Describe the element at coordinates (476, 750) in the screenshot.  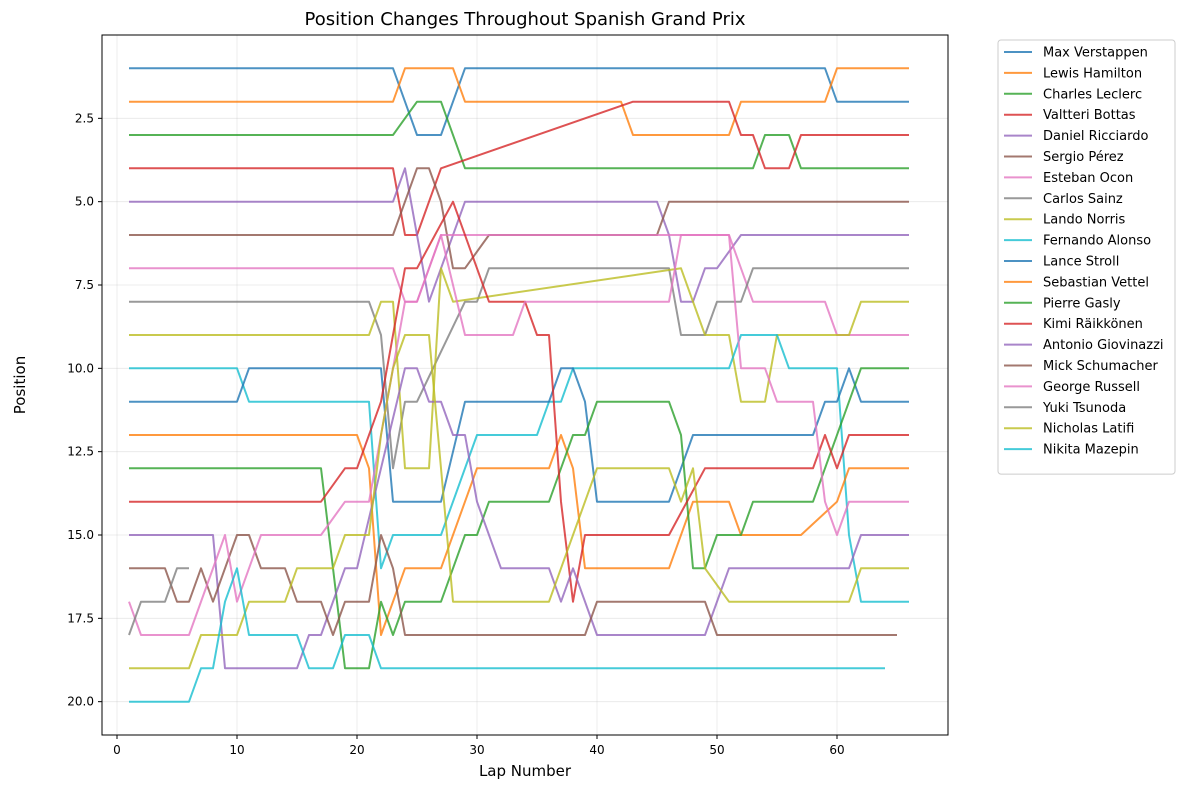
I see `x-tick-label: 30` at that location.